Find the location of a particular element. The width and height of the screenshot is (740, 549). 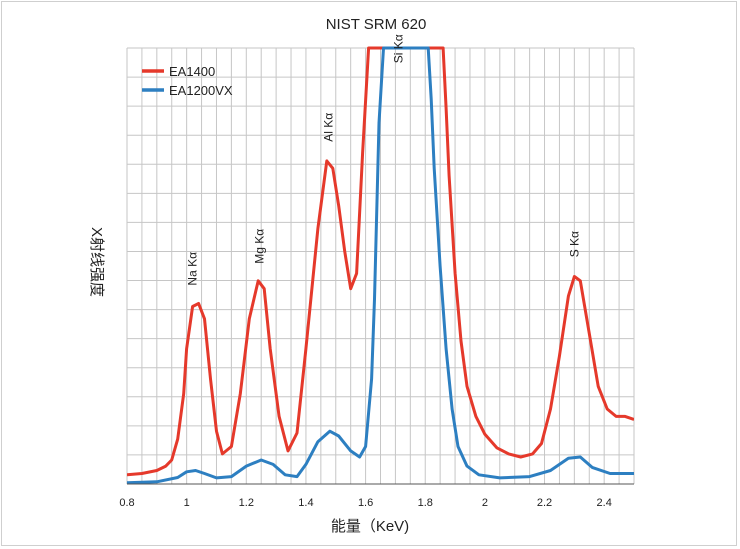

peak-label: Si Kα is located at coordinates (398, 48).